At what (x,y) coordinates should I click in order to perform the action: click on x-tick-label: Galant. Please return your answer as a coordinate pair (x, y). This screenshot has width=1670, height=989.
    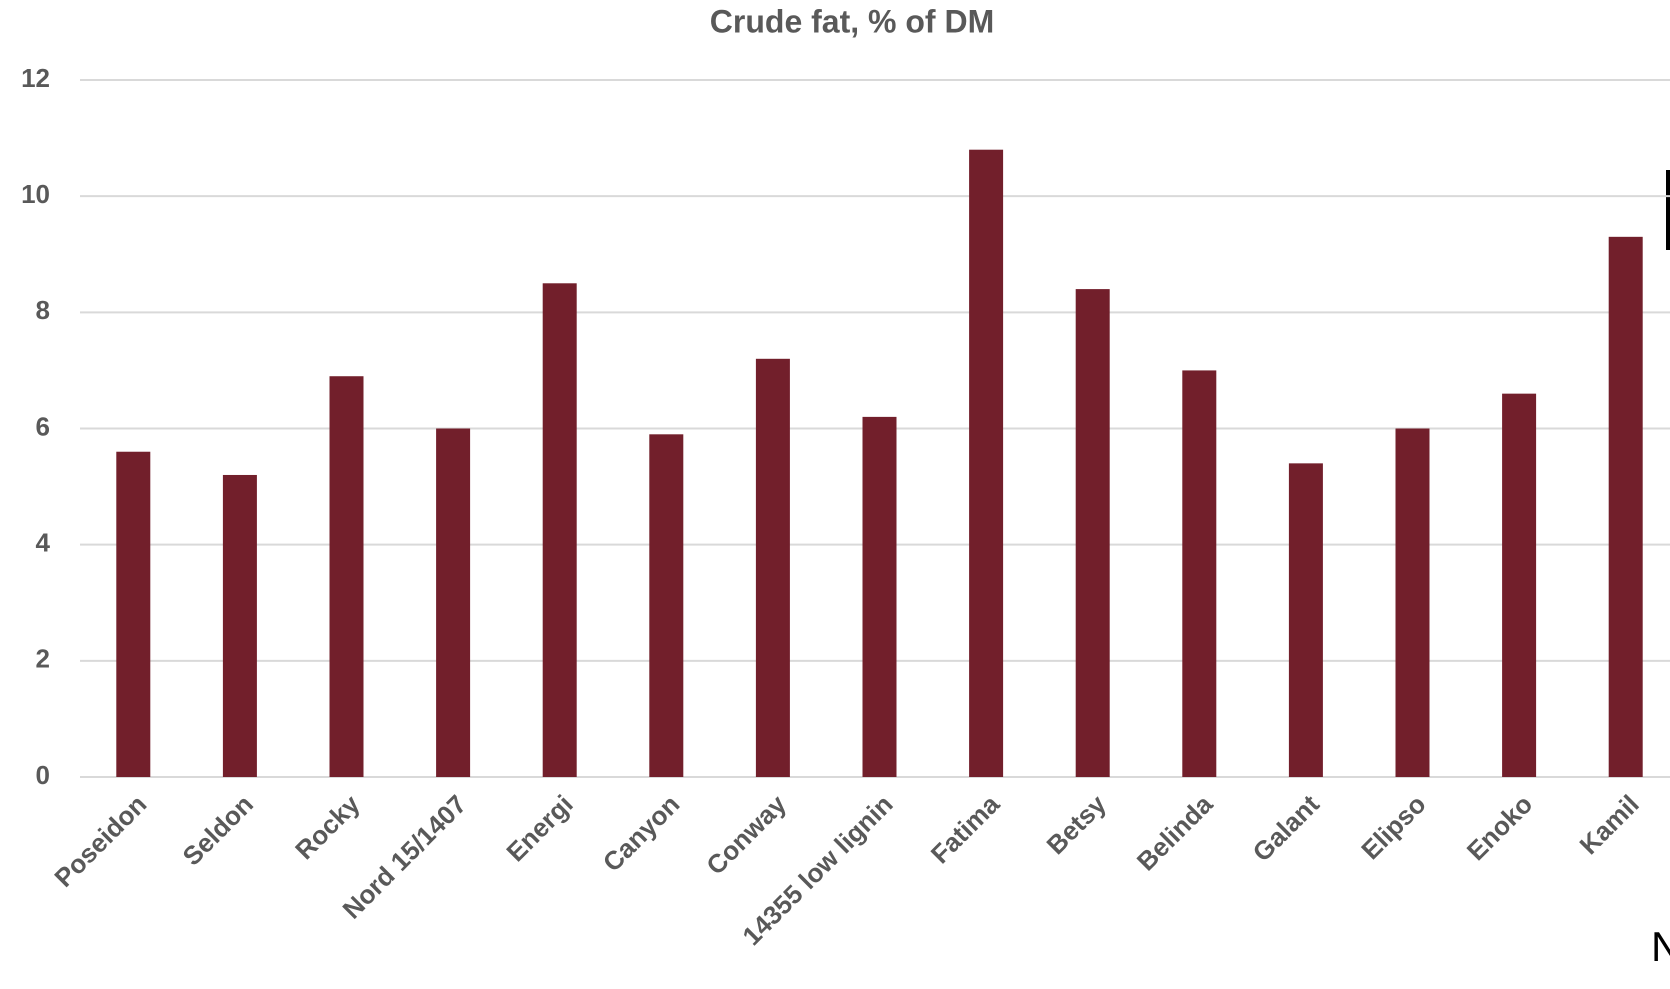
    Looking at the image, I should click on (1286, 828).